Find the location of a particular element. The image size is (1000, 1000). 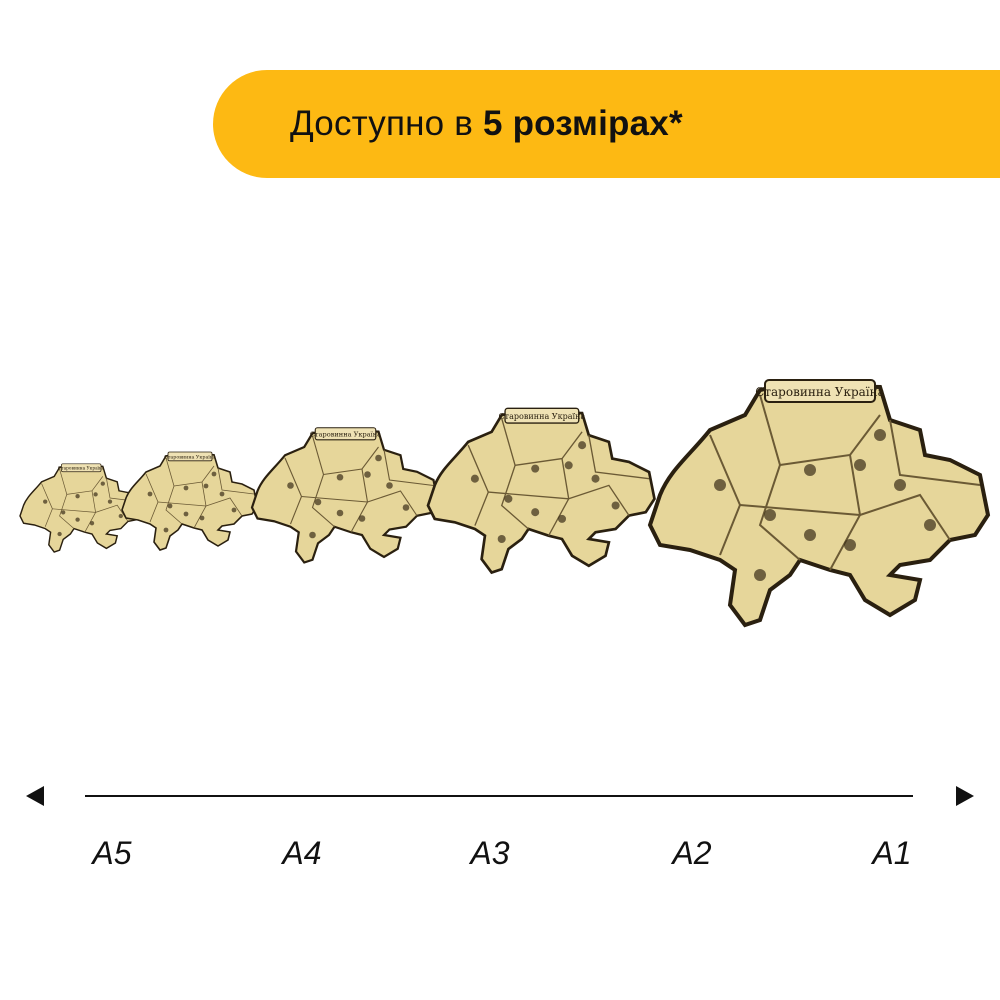

size-scale-line is located at coordinates (499, 796).